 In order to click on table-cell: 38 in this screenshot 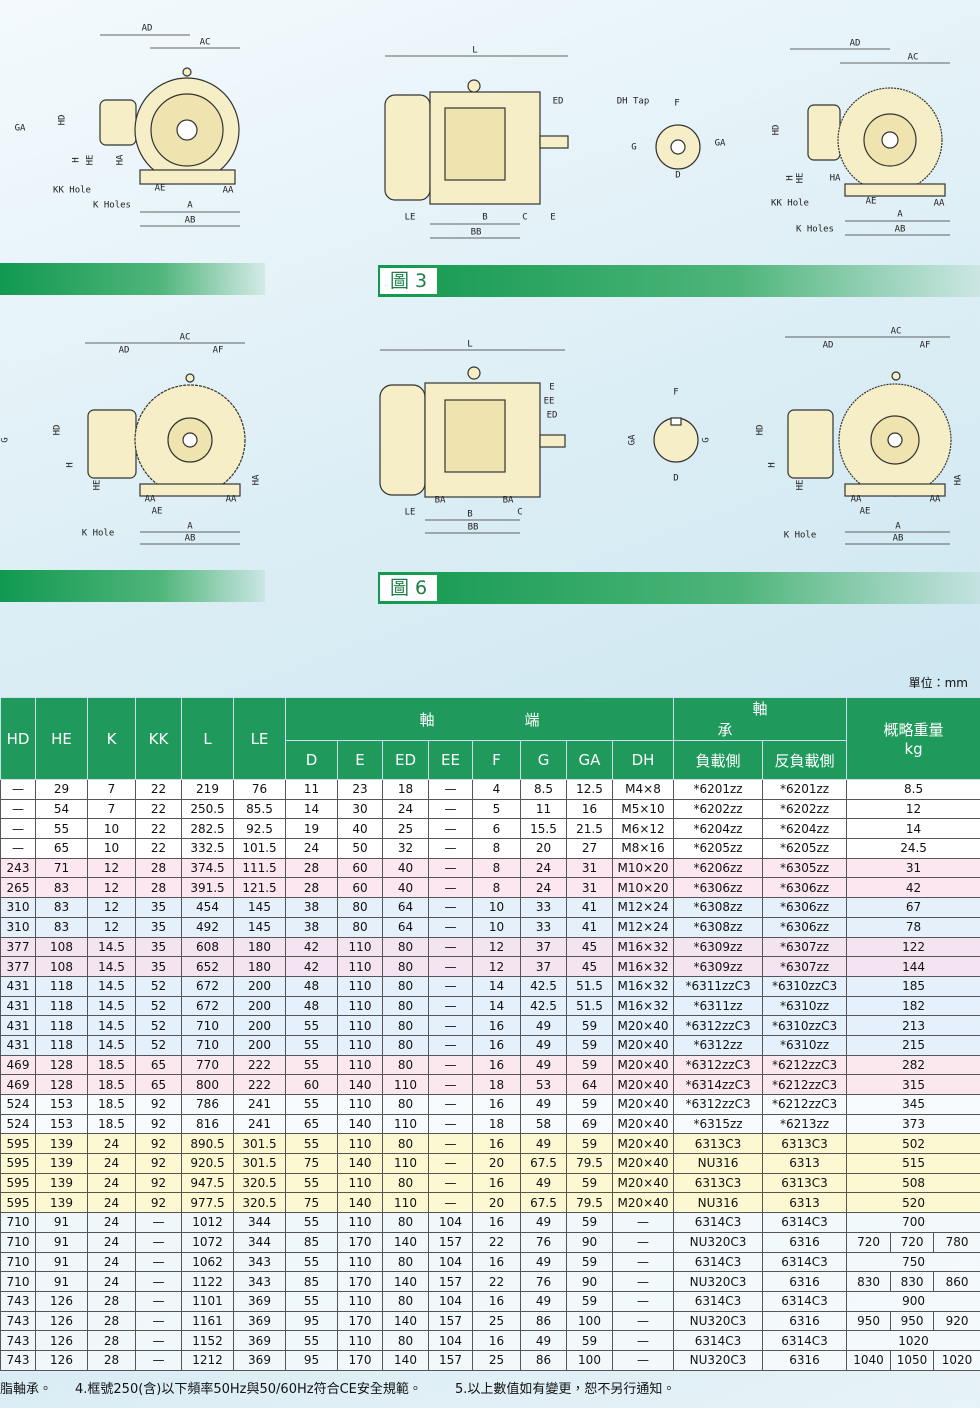, I will do `click(311, 907)`.